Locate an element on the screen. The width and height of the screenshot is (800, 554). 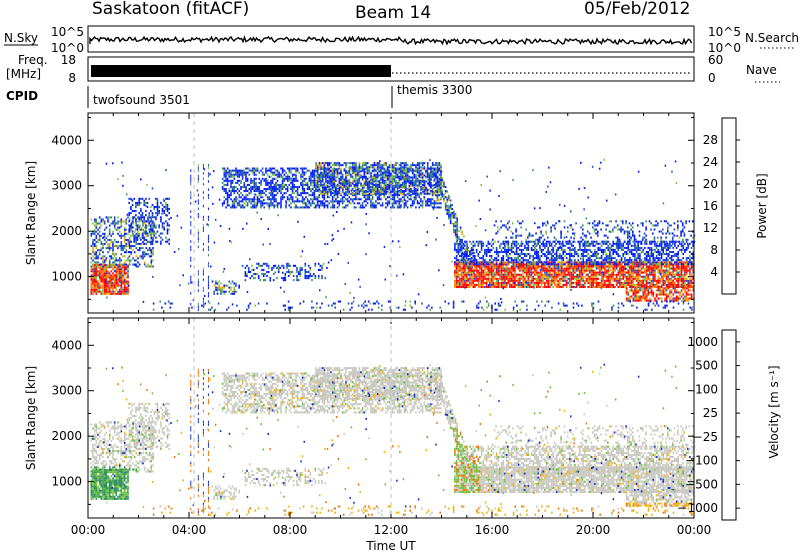
nsky-trace is located at coordinates (391, 40).